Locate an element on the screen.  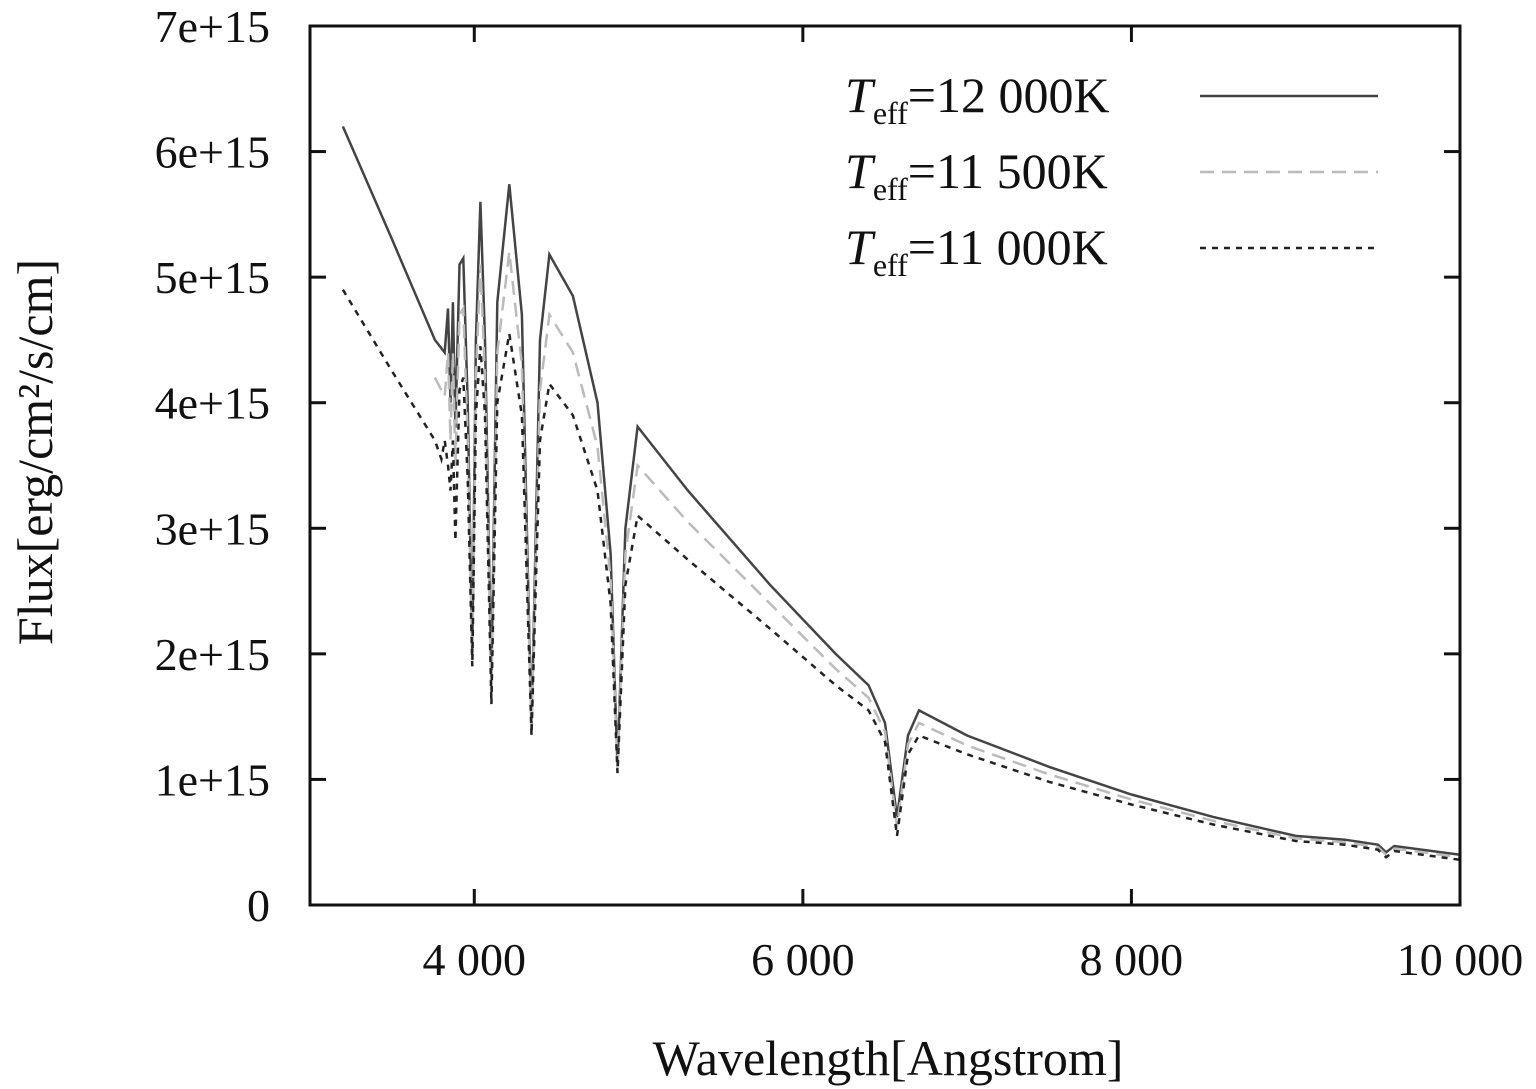
x-tick-label: 6 000 is located at coordinates (803, 959).